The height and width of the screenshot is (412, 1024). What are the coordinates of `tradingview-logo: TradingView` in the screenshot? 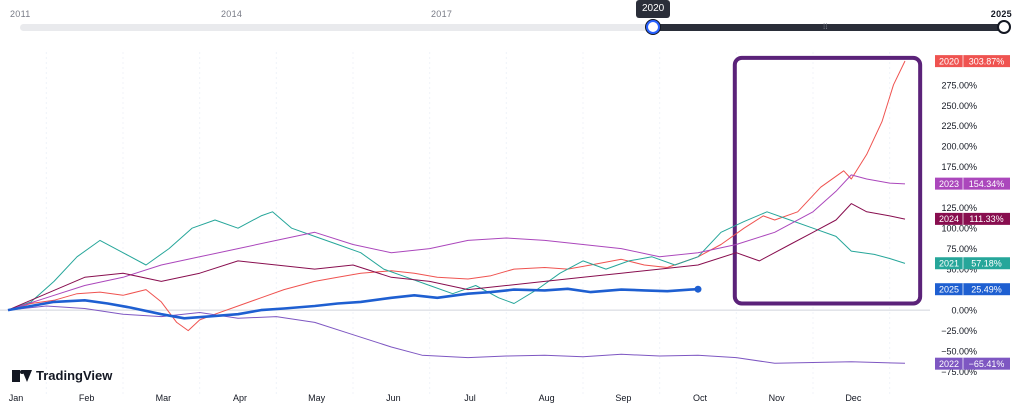 It's located at (62, 375).